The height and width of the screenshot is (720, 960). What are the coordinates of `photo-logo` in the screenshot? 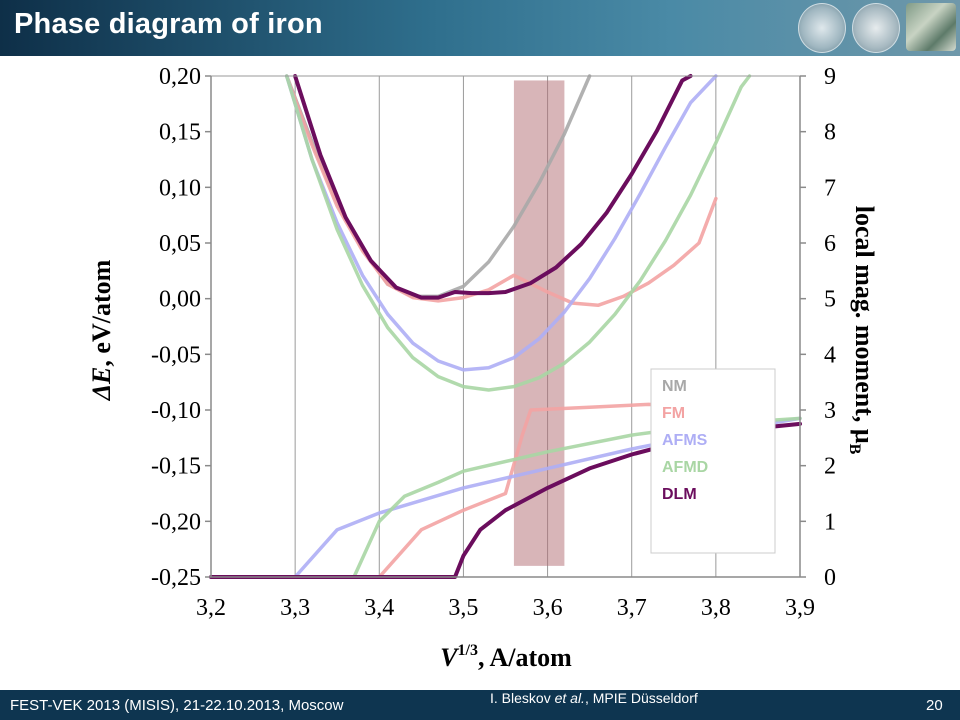 It's located at (931, 27).